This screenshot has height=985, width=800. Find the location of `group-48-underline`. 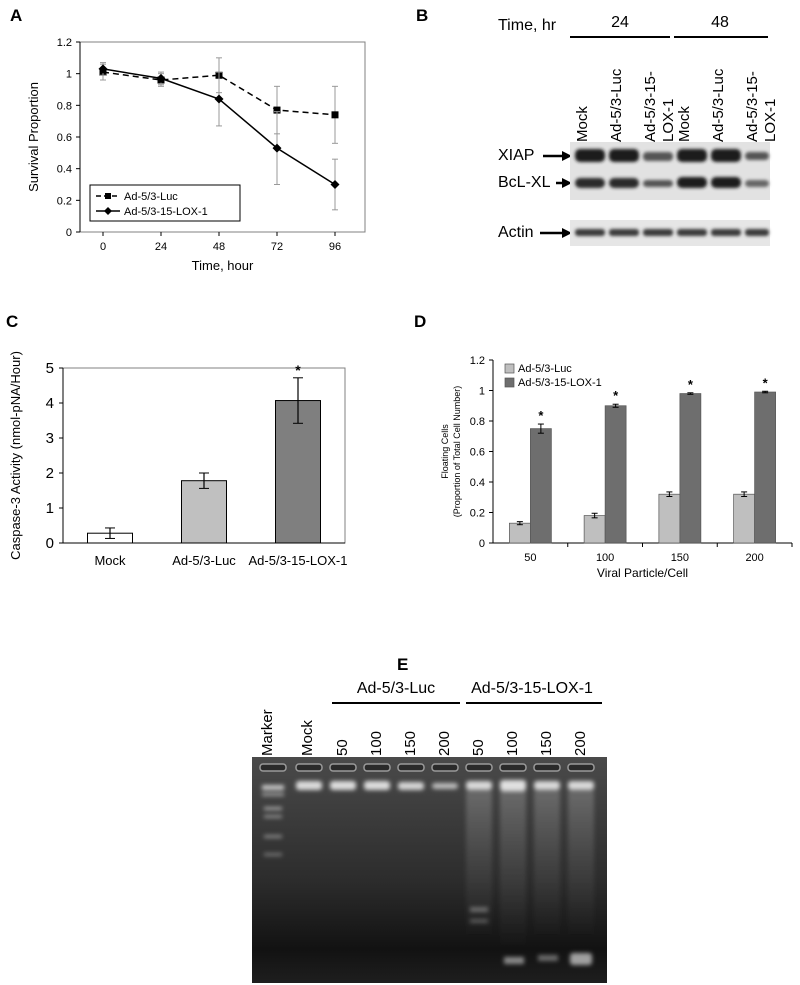

group-48-underline is located at coordinates (721, 37).